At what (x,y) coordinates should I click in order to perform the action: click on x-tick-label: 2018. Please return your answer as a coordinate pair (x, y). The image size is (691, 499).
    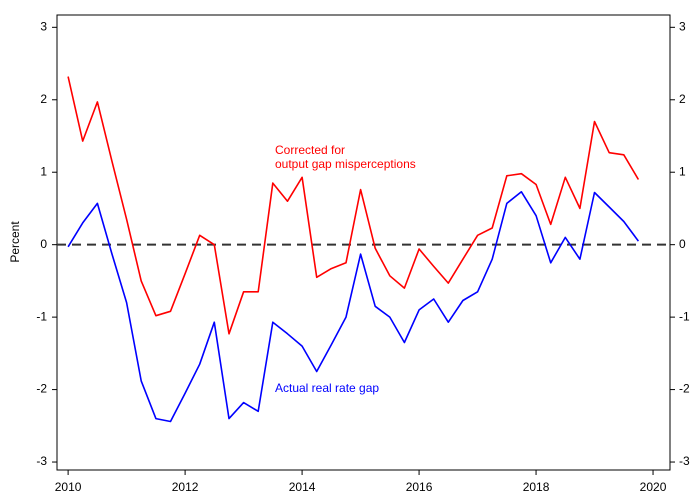
    Looking at the image, I should click on (536, 487).